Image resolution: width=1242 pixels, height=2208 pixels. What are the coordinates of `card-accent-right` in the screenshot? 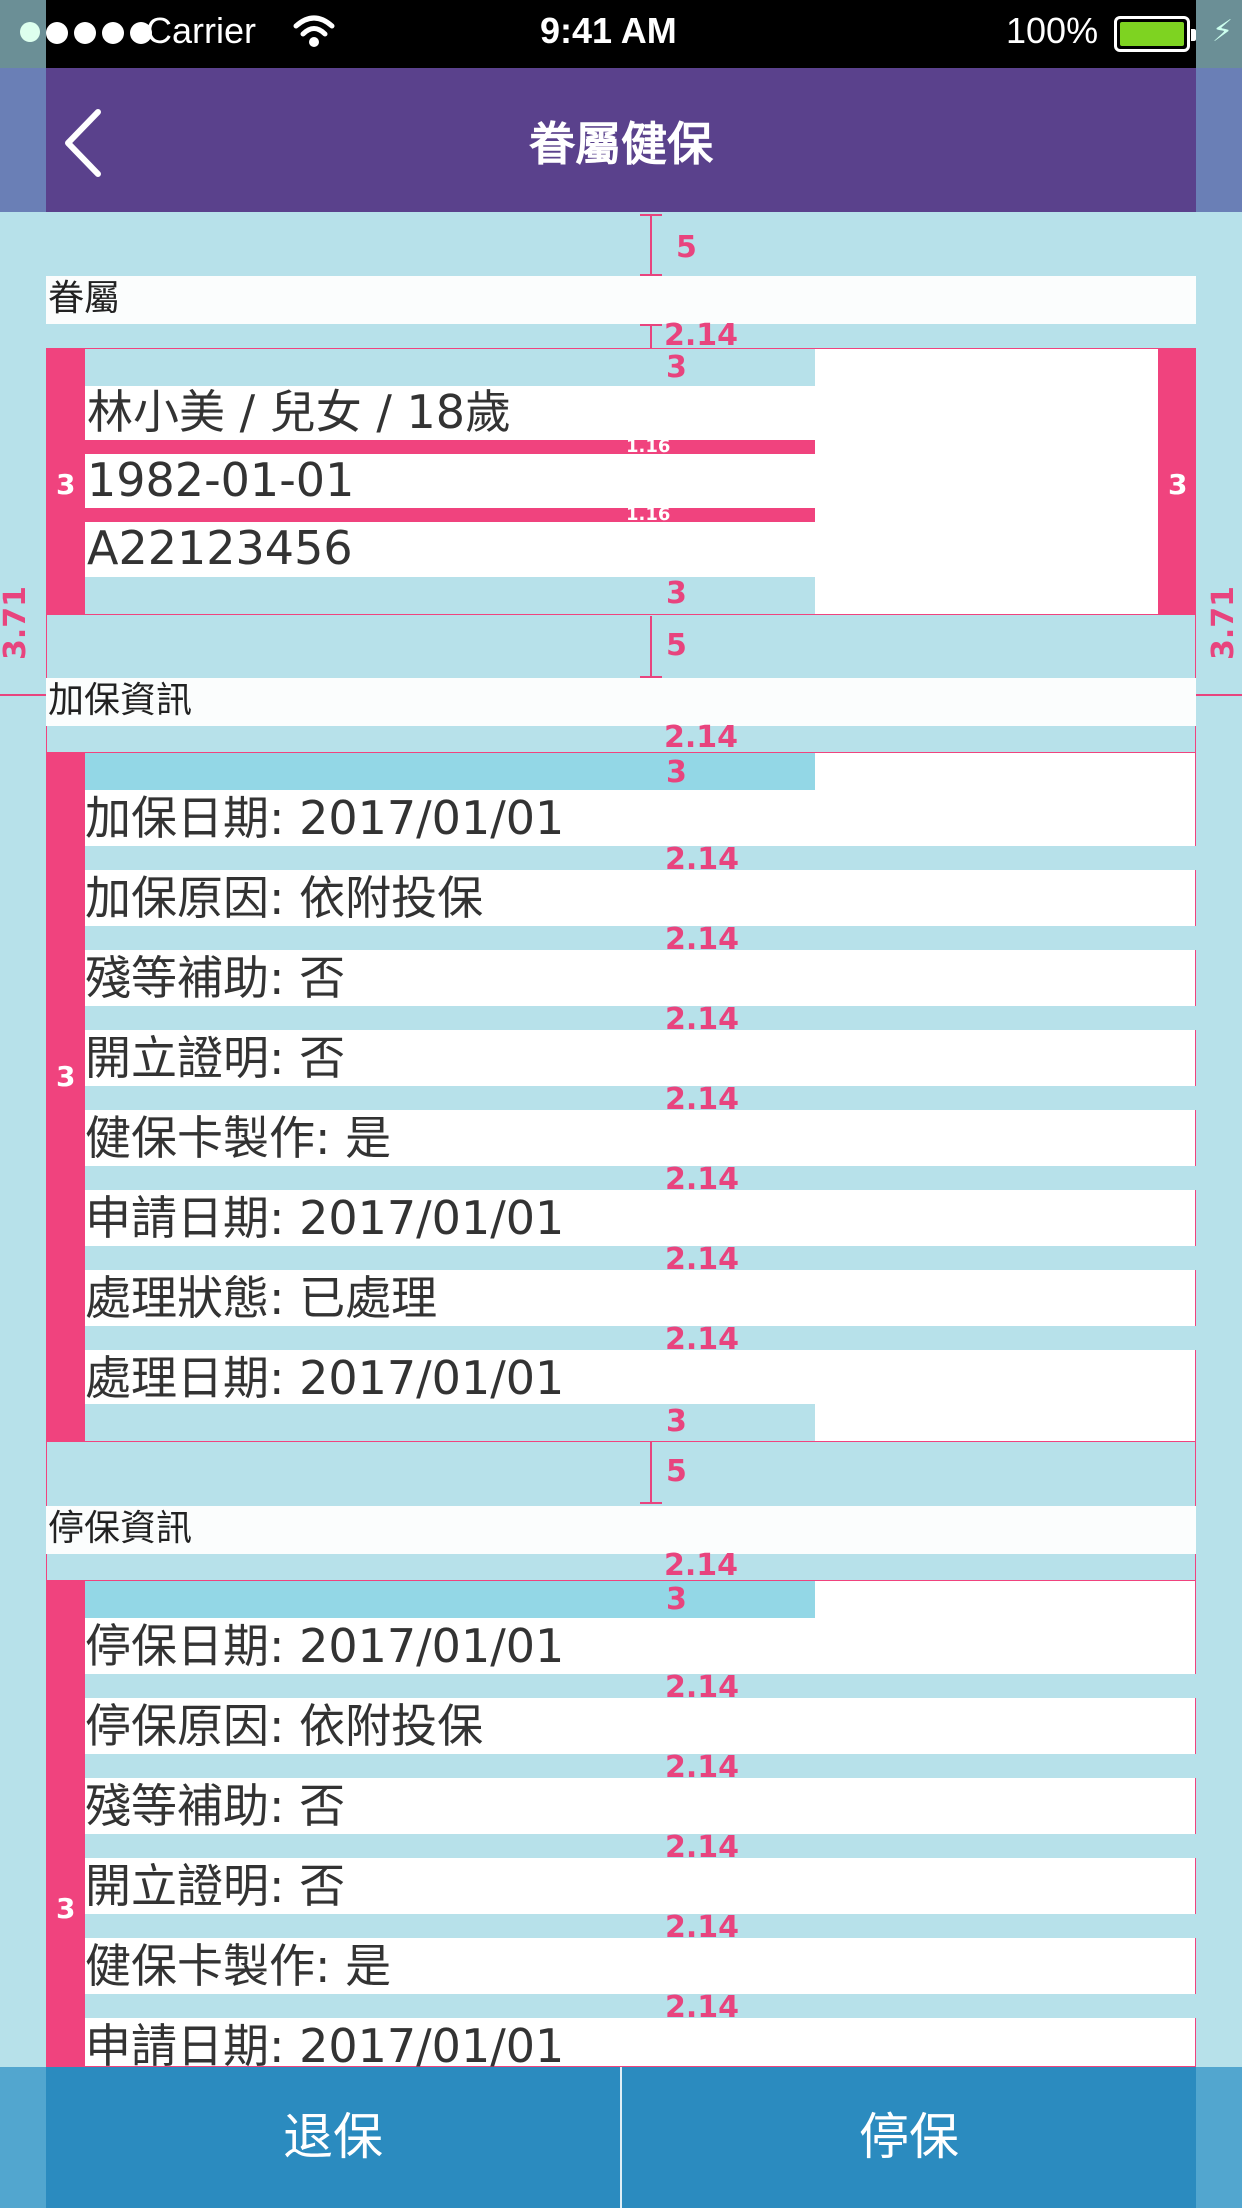 It's located at (1177, 481).